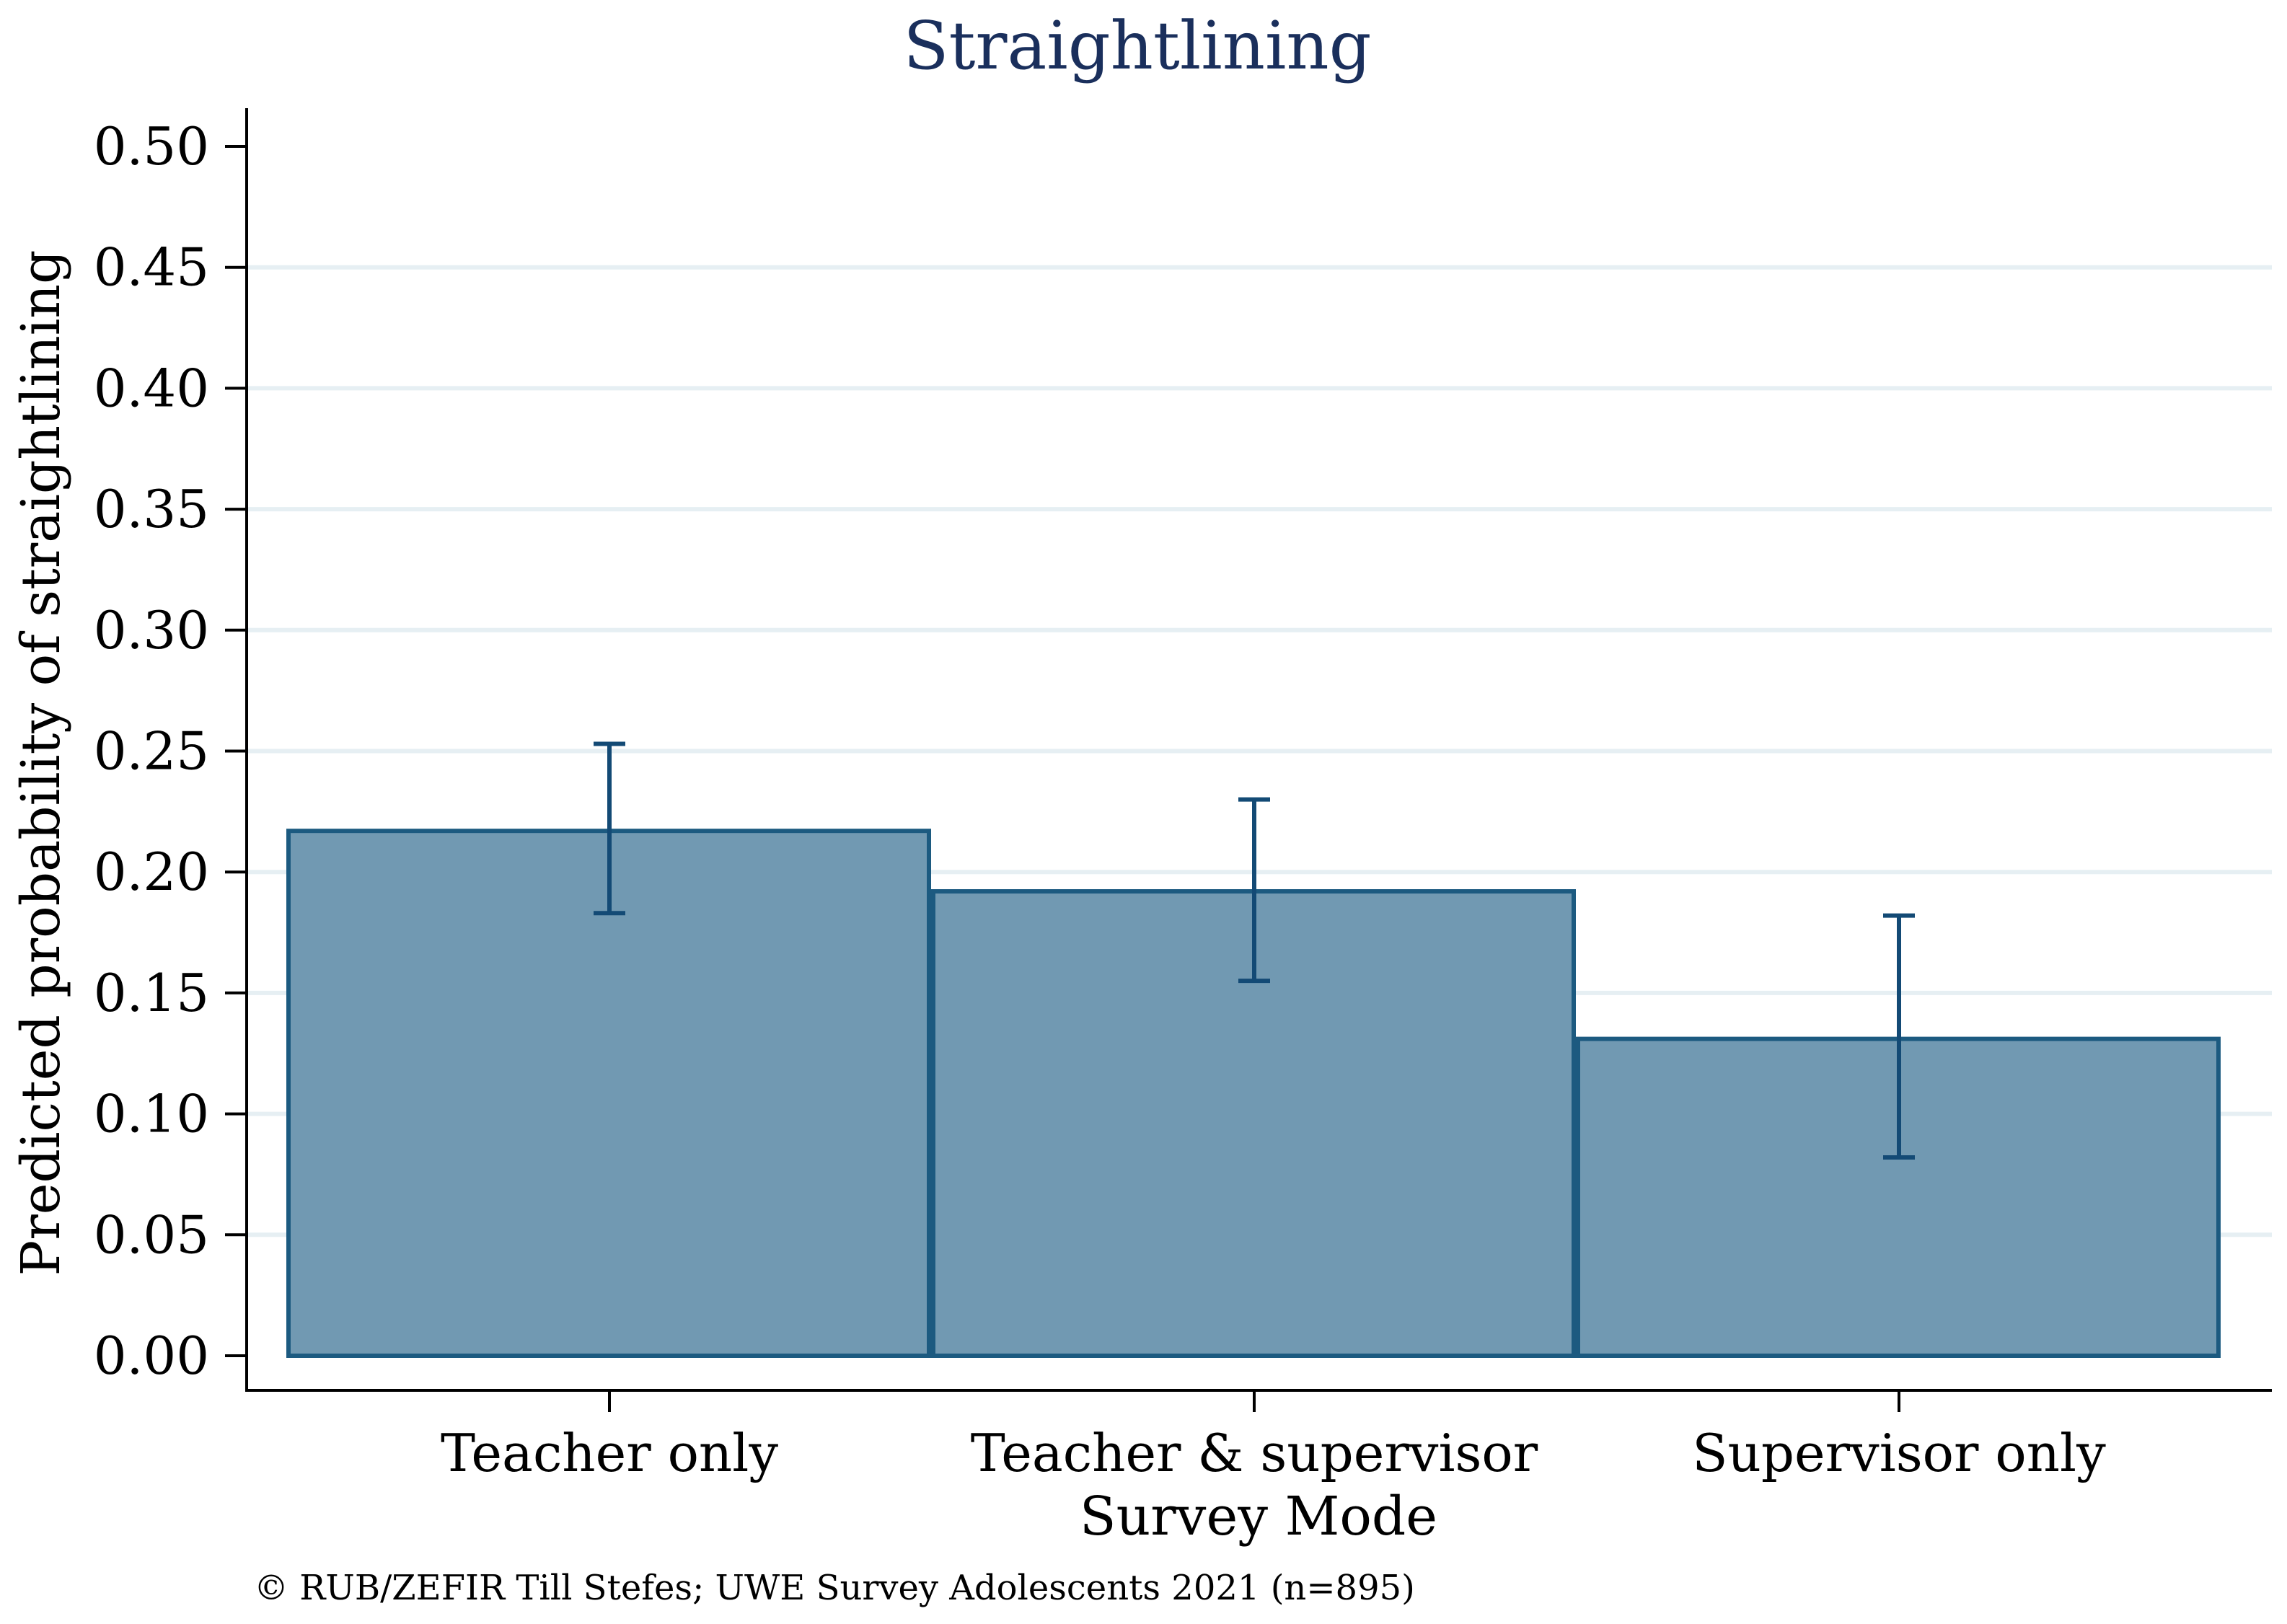 The width and height of the screenshot is (2287, 1624). I want to click on x-axis-title: Survey Mode, so click(1258, 1517).